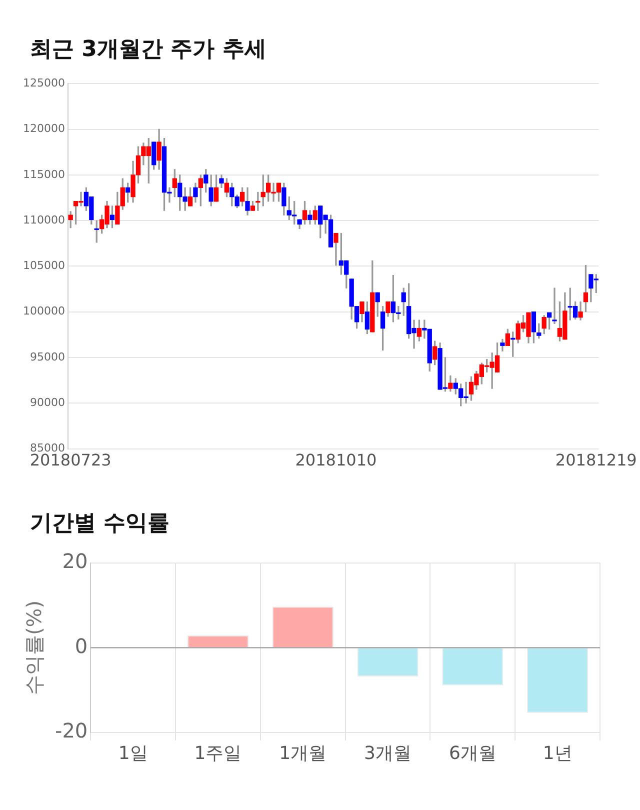 This screenshot has width=640, height=810. Describe the element at coordinates (71, 730) in the screenshot. I see `y-tick-label: -20` at that location.